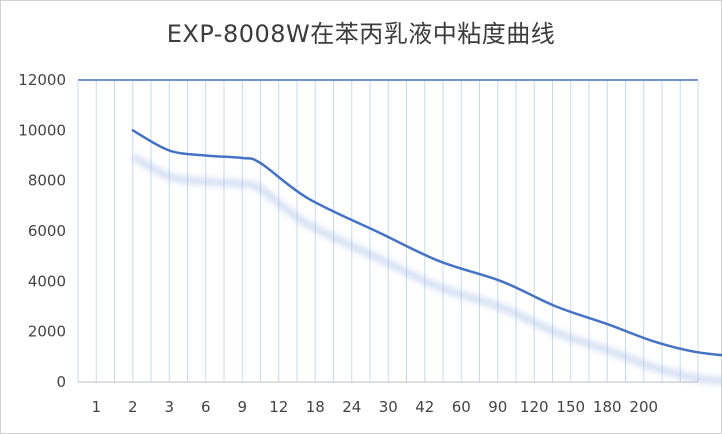 The image size is (722, 434). Describe the element at coordinates (461, 407) in the screenshot. I see `x-tick-label: 60` at that location.